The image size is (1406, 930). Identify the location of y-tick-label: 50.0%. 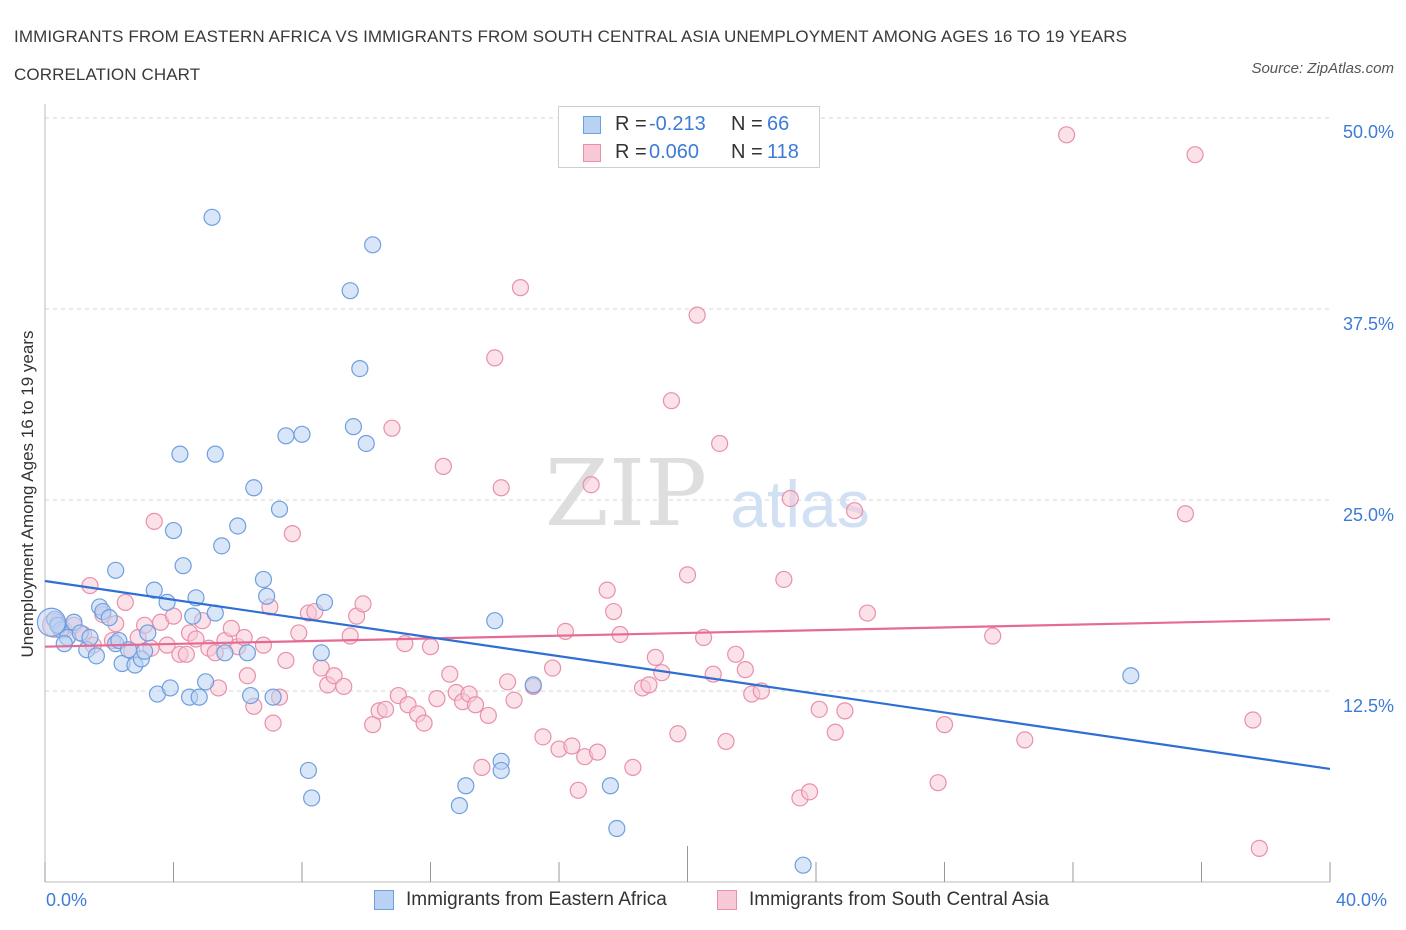
(1368, 132).